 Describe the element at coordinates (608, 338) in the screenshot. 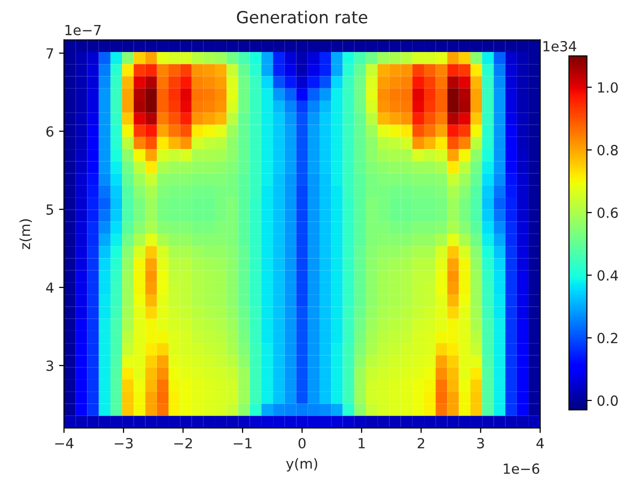

I see `color-bar-label: 0.2` at that location.